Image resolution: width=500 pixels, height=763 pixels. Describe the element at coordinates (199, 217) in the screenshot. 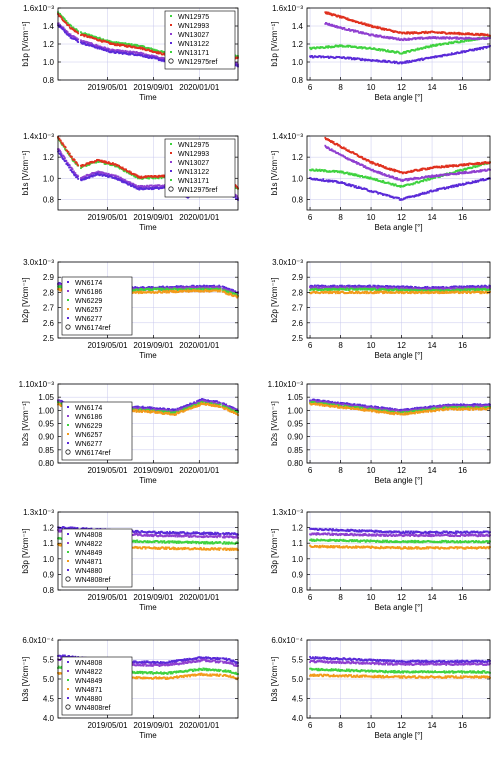

I see `x-tick-label: 2020/01/01` at that location.